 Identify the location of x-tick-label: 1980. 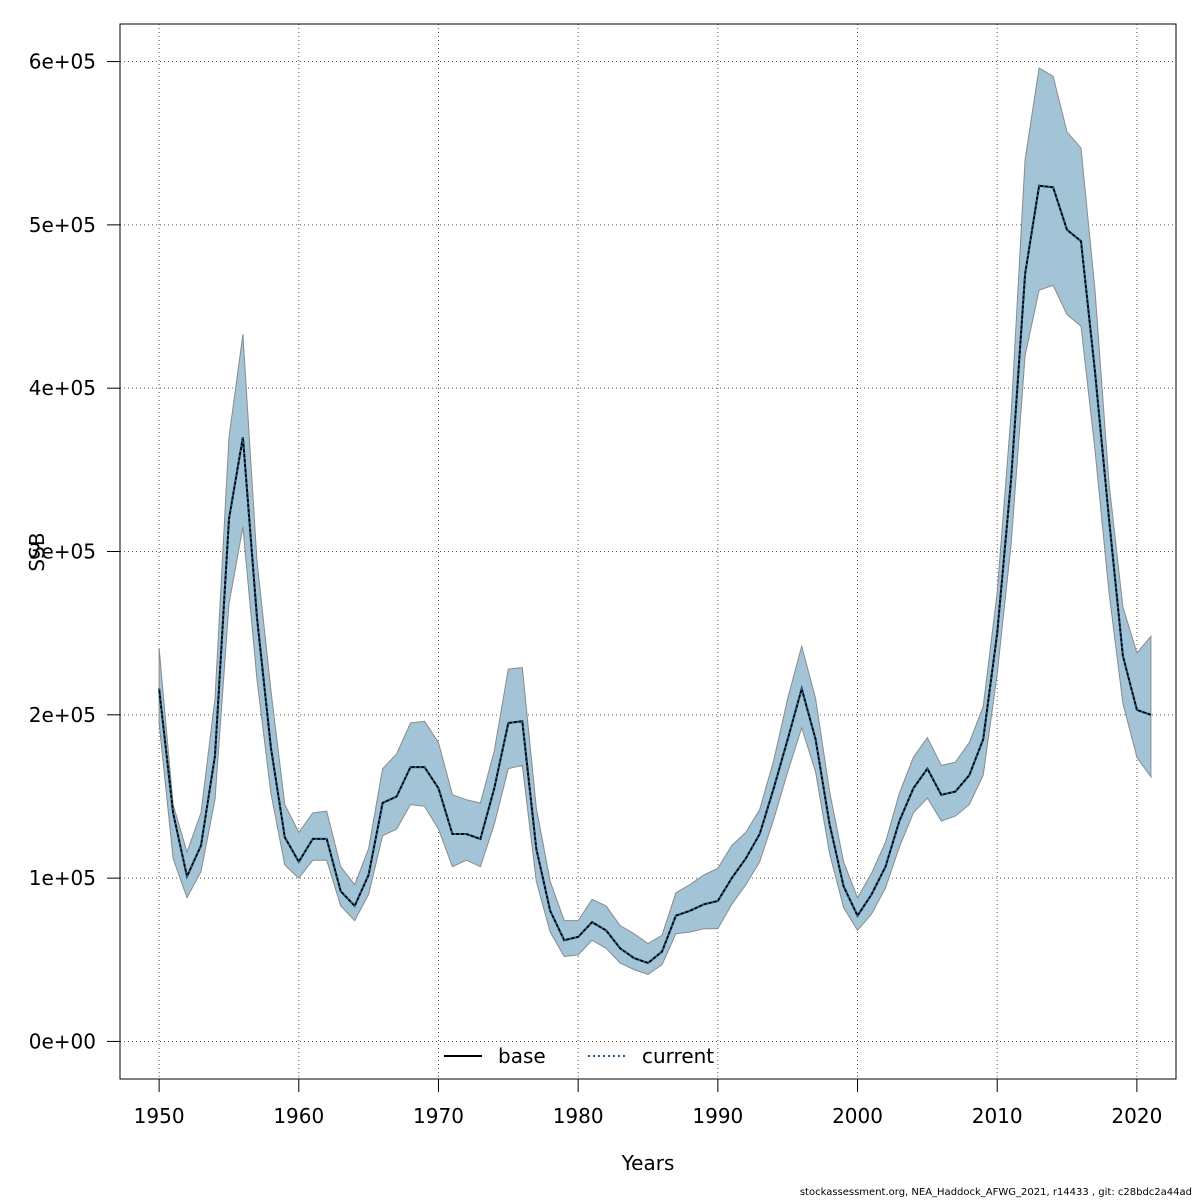
(578, 1116).